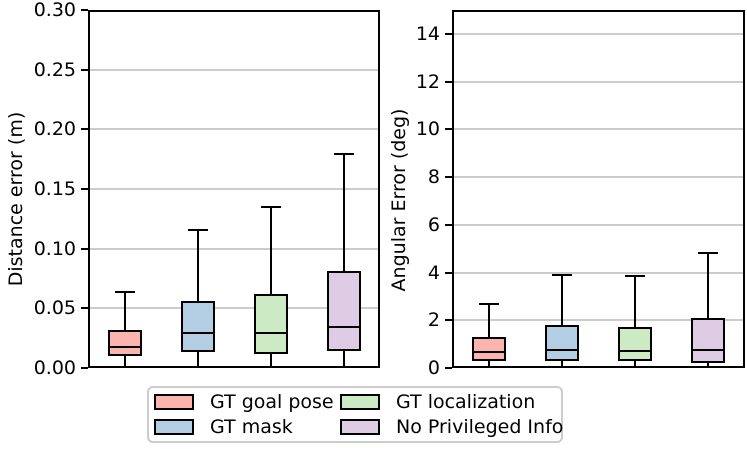 This screenshot has height=449, width=747. I want to click on y-tick-label: 8, so click(433, 177).